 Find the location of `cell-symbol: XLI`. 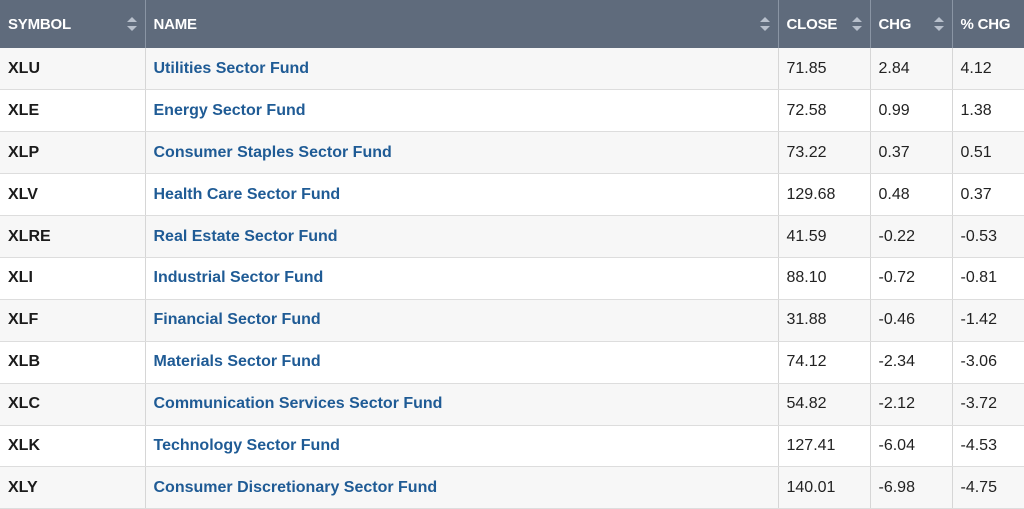

cell-symbol: XLI is located at coordinates (73, 278).